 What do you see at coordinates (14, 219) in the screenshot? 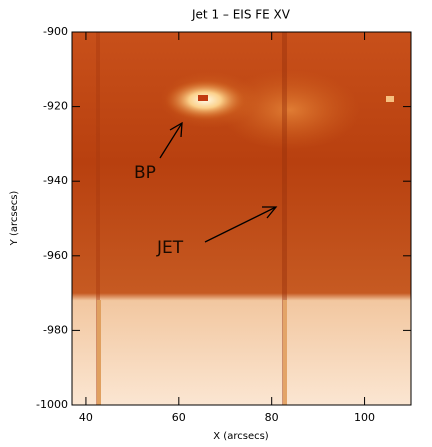
I see `y-axis-label: Y (arcsecs)` at bounding box center [14, 219].